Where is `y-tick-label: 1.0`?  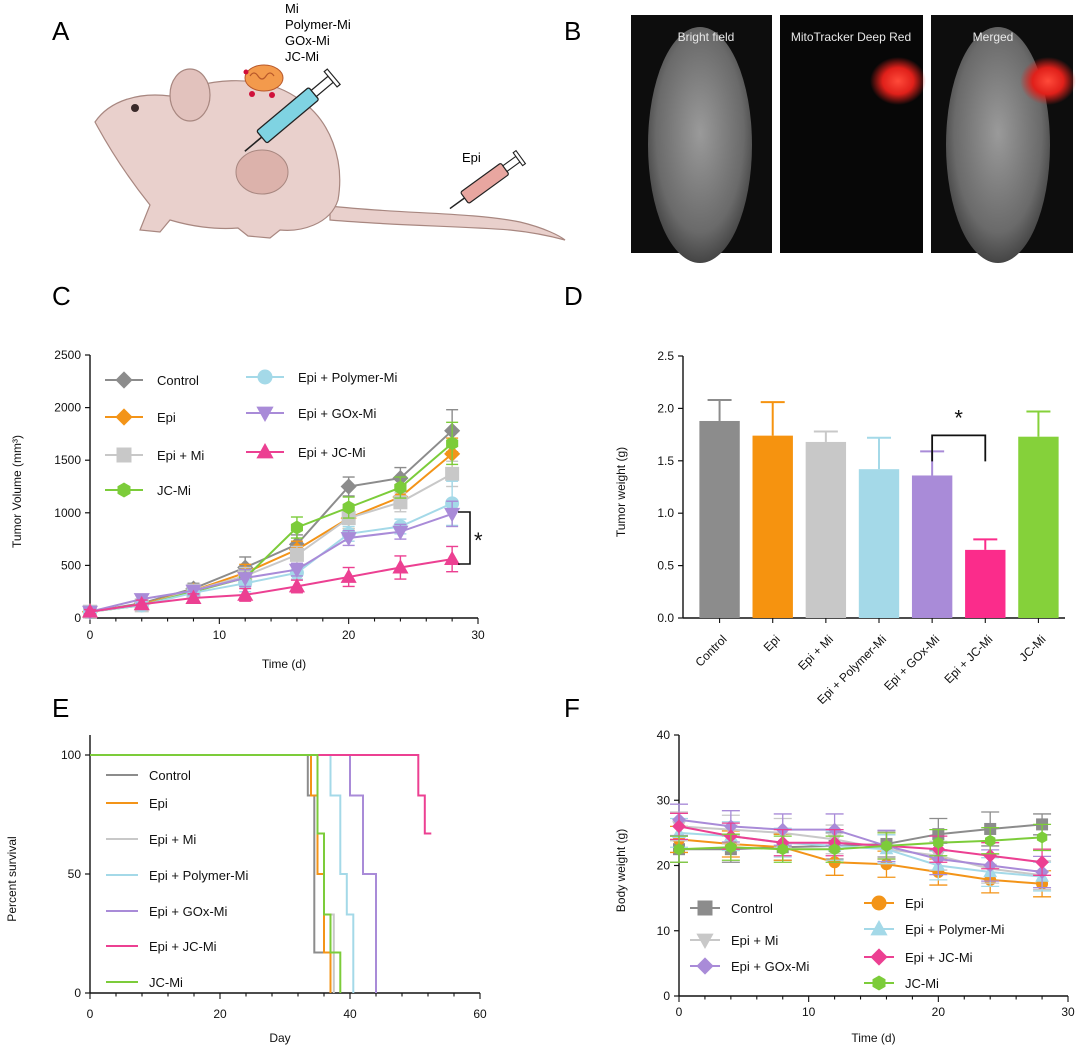 y-tick-label: 1.0 is located at coordinates (665, 513).